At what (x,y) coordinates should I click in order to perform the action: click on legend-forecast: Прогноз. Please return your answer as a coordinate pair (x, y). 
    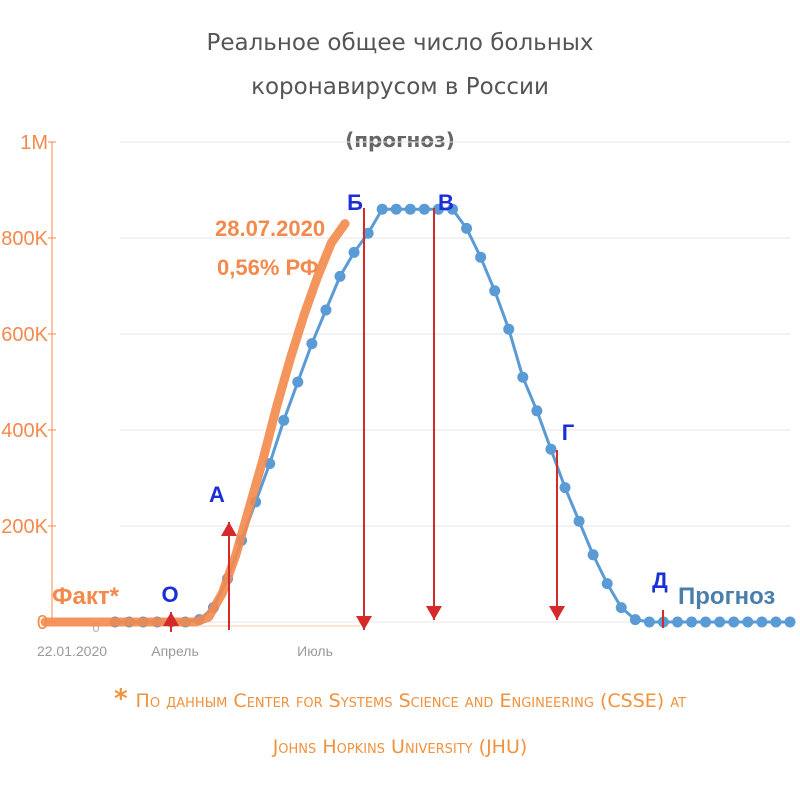
    Looking at the image, I should click on (726, 596).